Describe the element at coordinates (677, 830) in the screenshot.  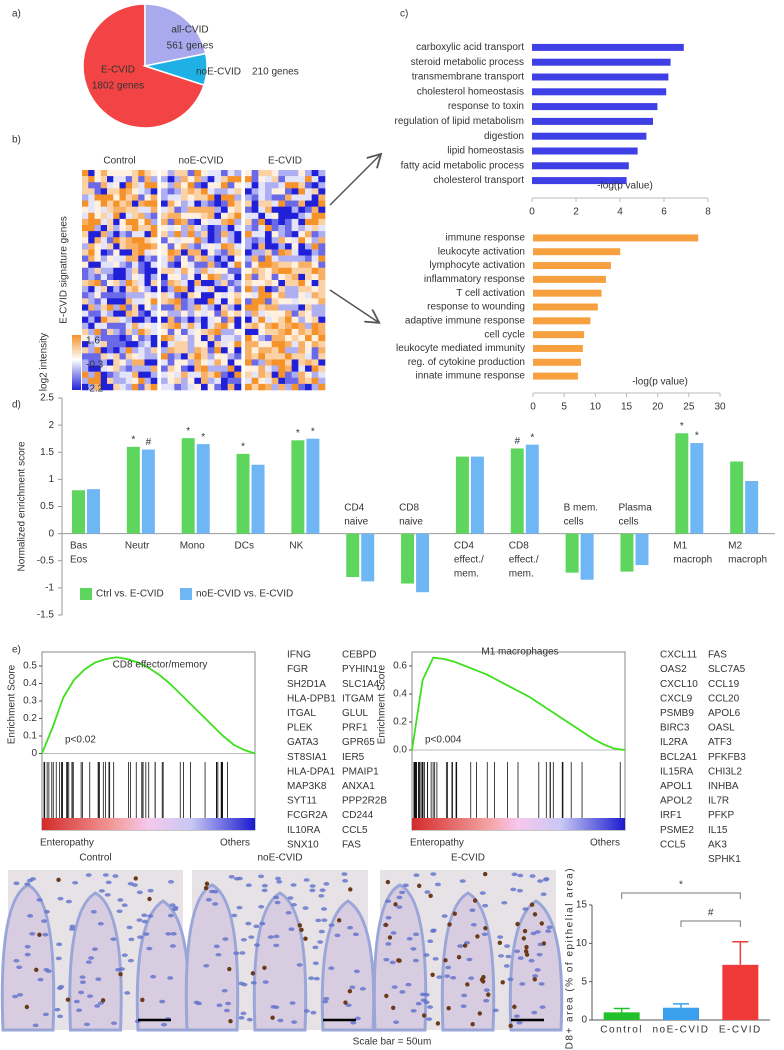
I see `gene-name: PSME2` at that location.